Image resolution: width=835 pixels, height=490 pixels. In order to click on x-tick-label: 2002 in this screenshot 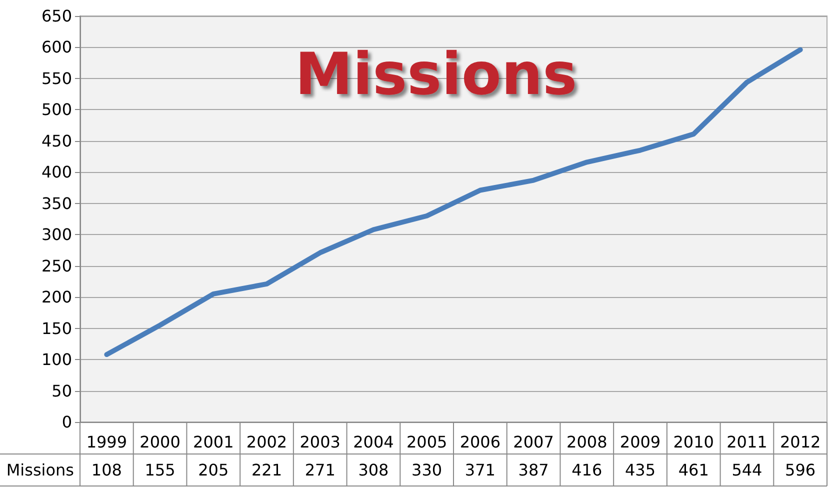, I will do `click(267, 442)`.